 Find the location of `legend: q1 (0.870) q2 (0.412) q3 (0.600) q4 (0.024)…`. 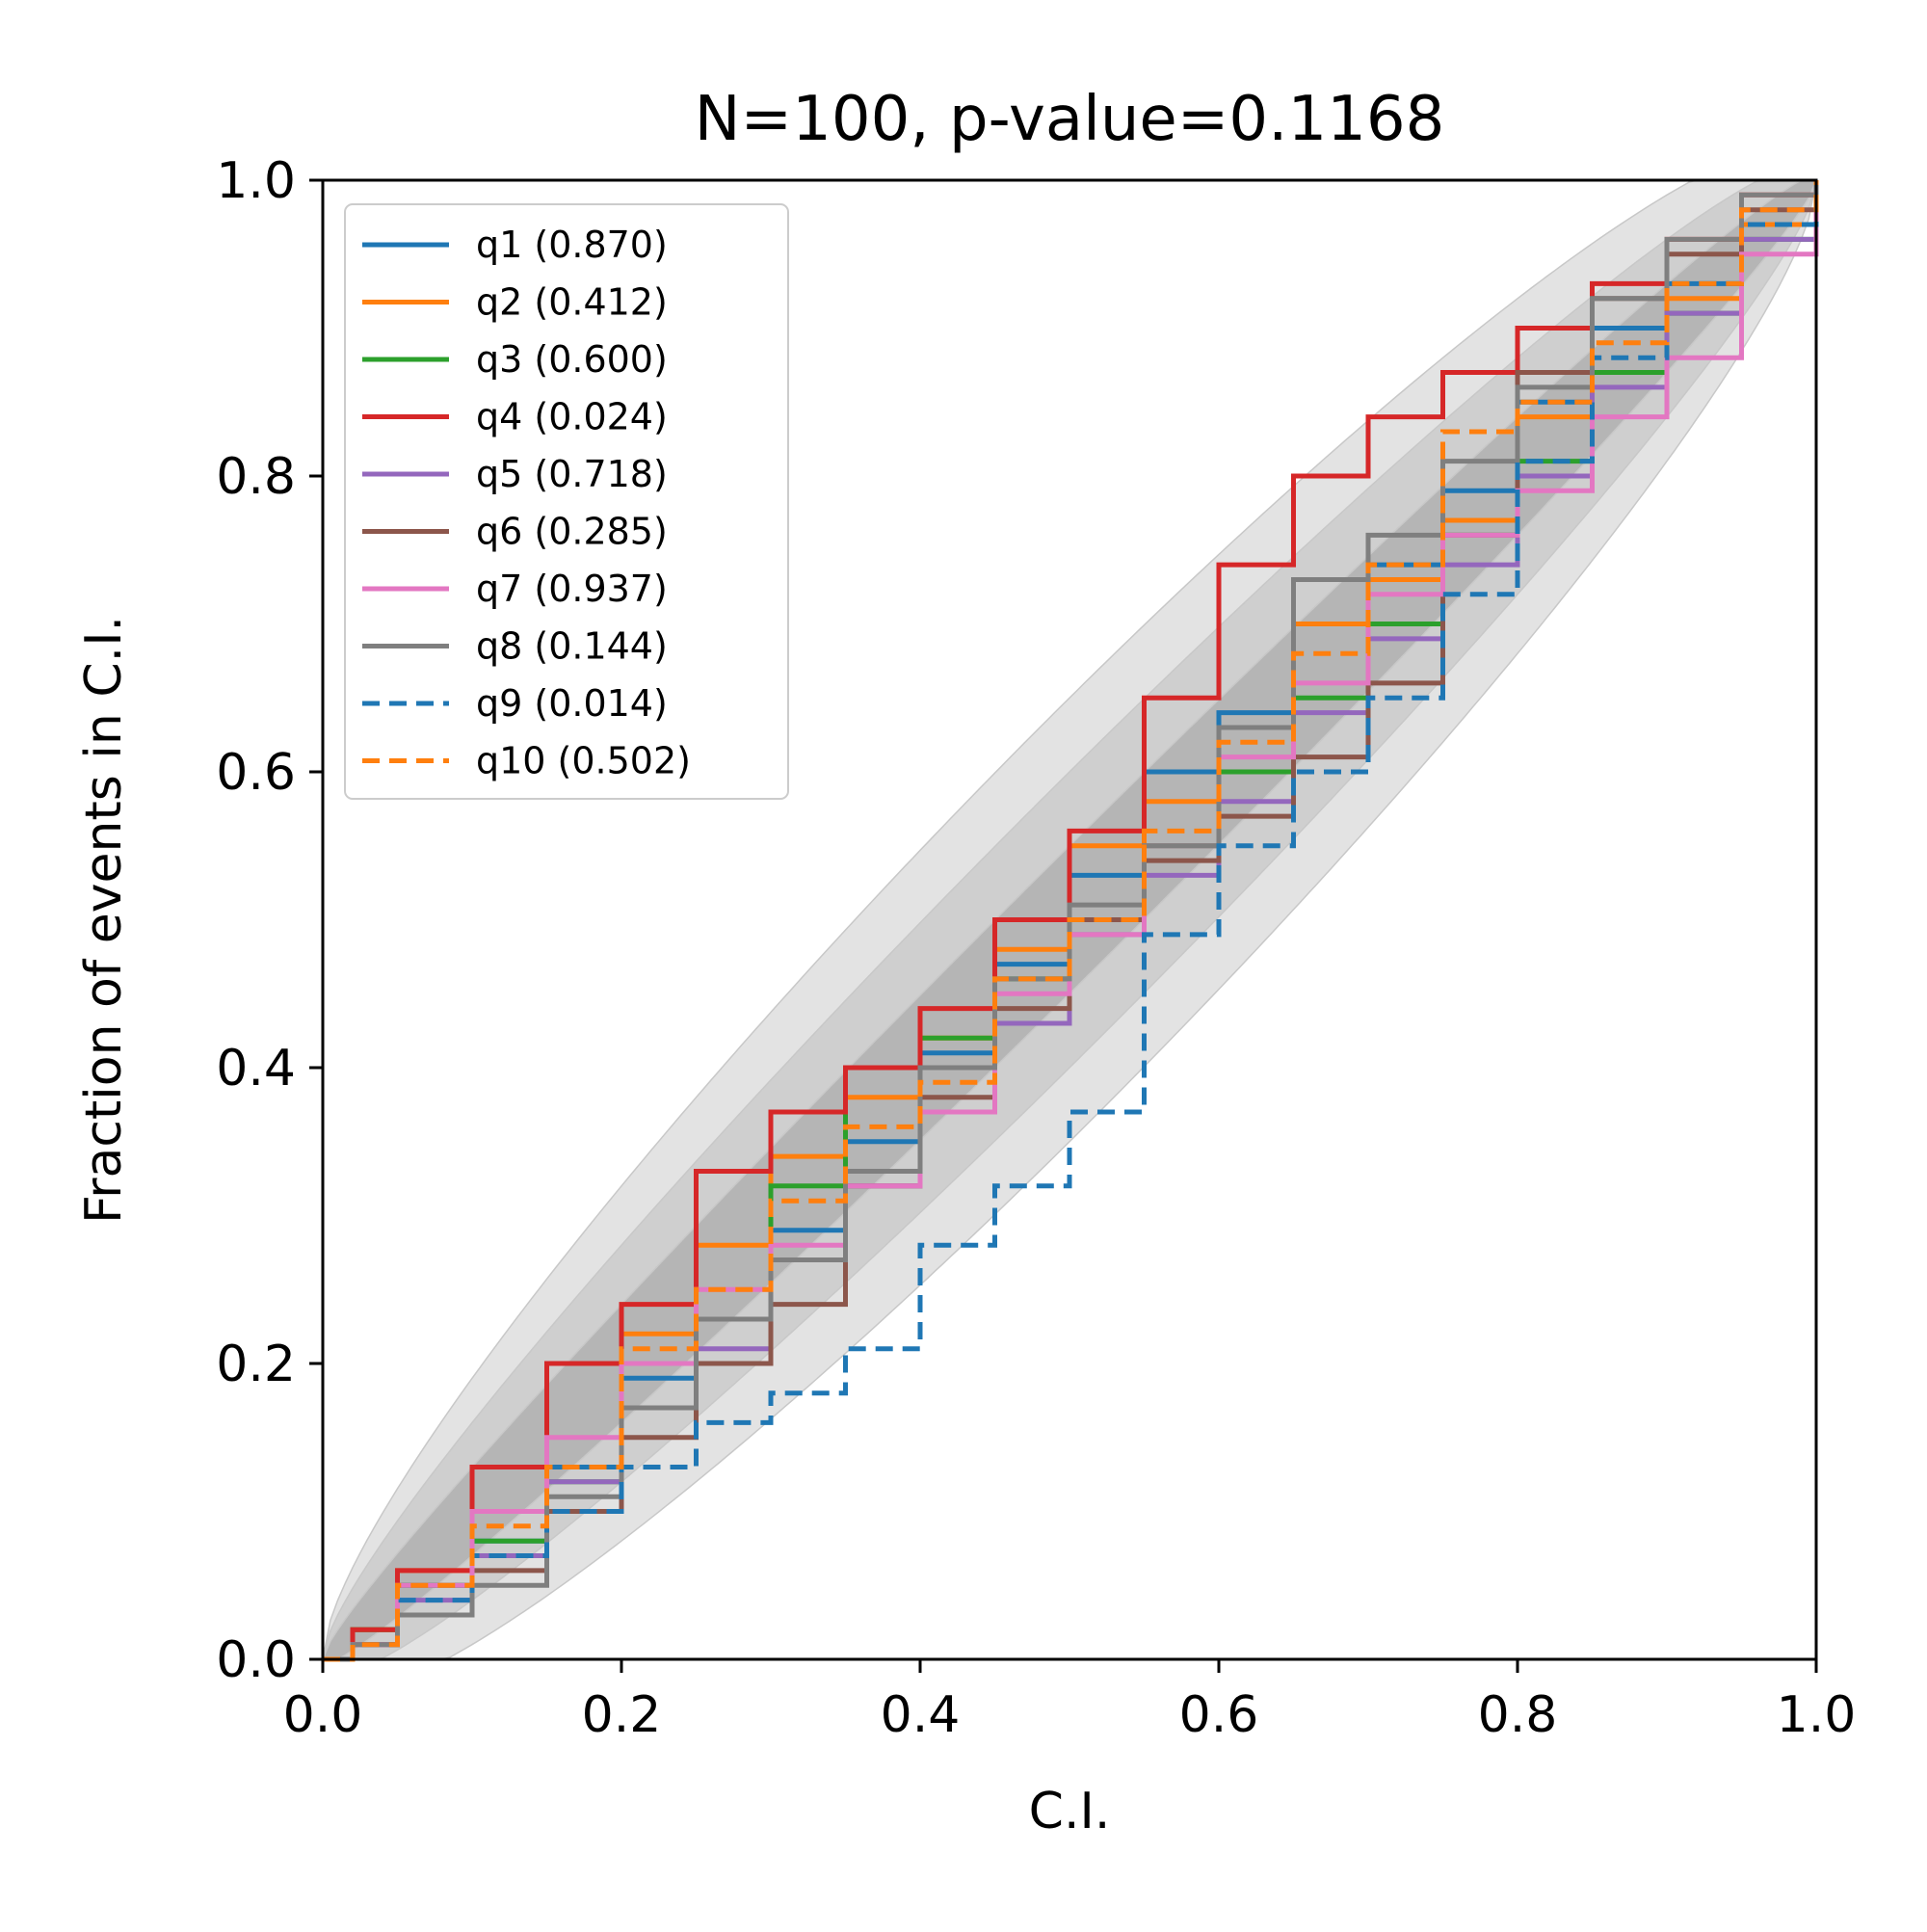

legend: q1 (0.870) q2 (0.412) q3 (0.600) q4 (0.024)… is located at coordinates (566, 501).